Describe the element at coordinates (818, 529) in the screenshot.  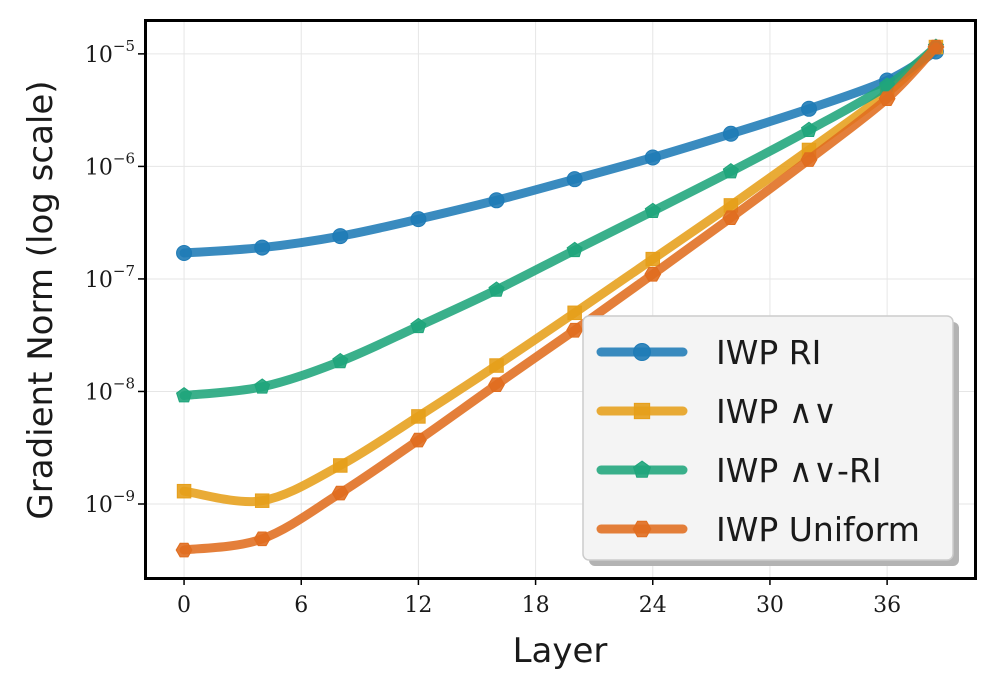
I see `legend-label: IWP Uniform` at that location.